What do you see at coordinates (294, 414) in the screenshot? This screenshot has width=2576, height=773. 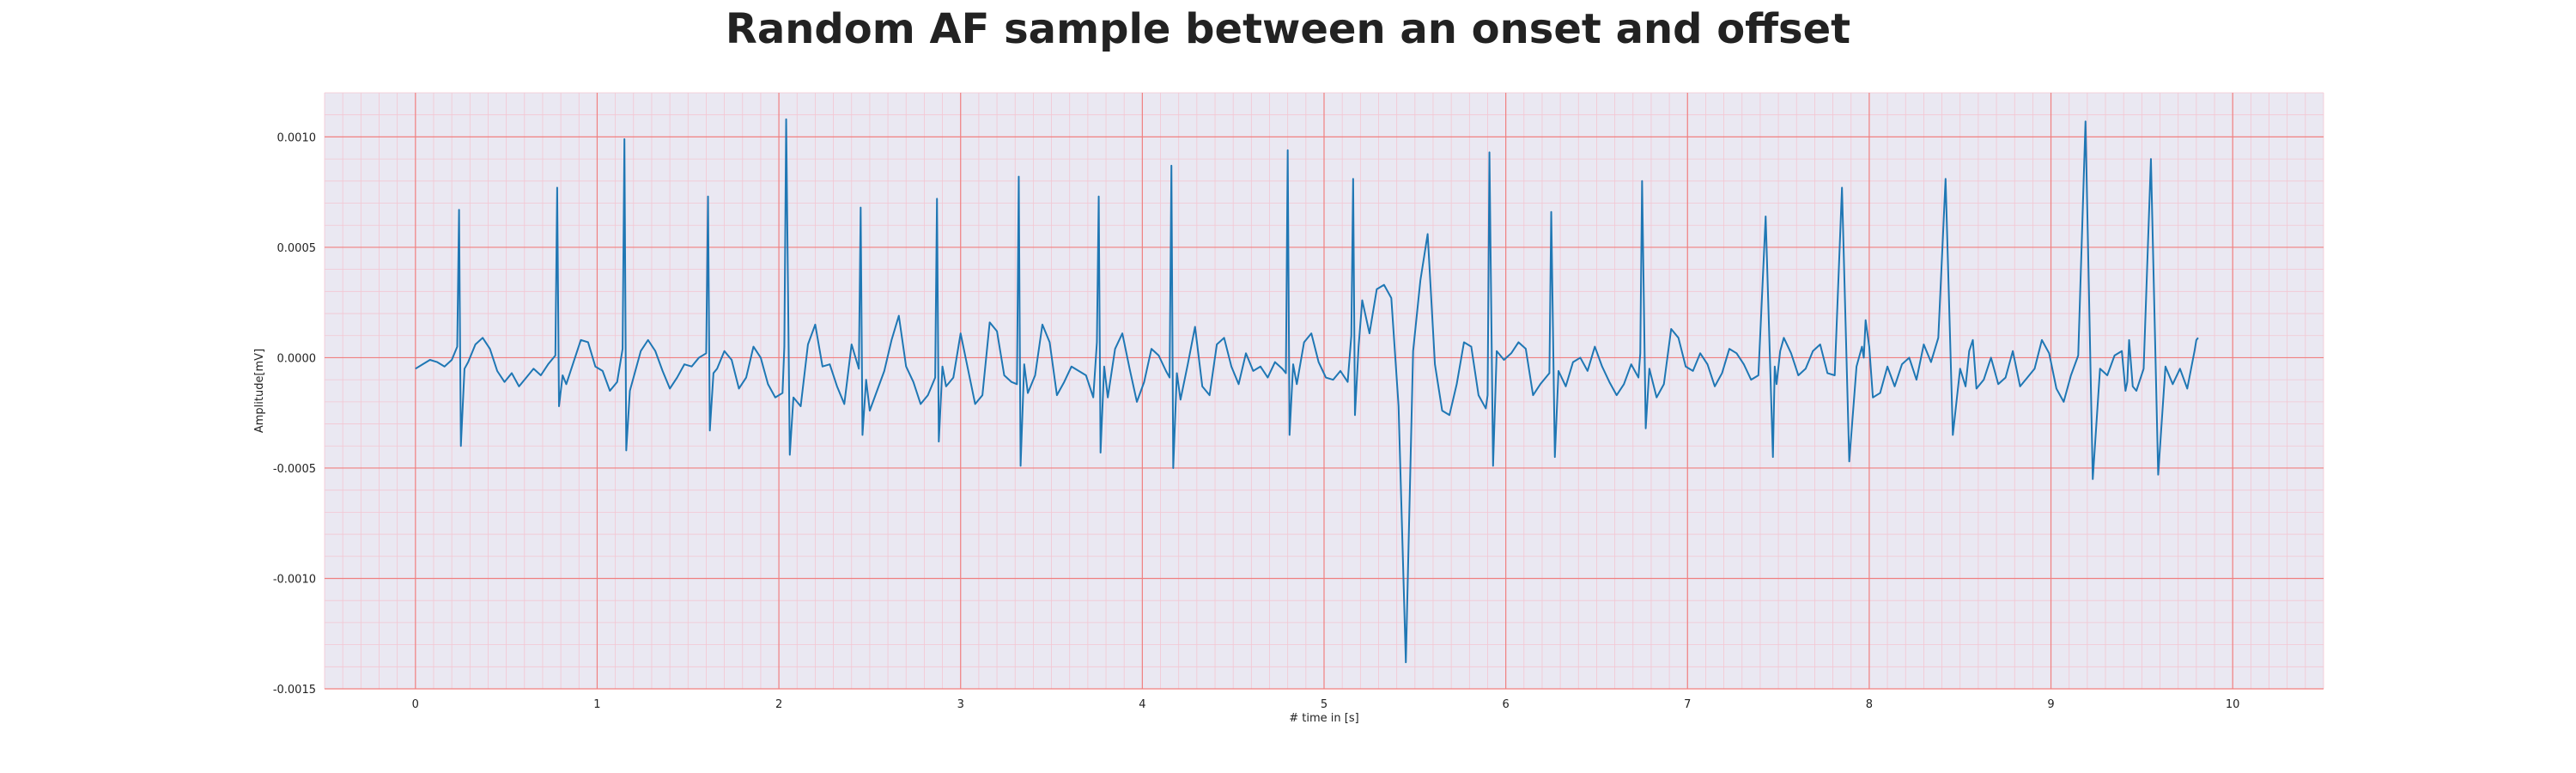 I see `y-axis-ticks: -0.0015 -0.0010 -0.0005 0.0000 0.0005 0.0010` at bounding box center [294, 414].